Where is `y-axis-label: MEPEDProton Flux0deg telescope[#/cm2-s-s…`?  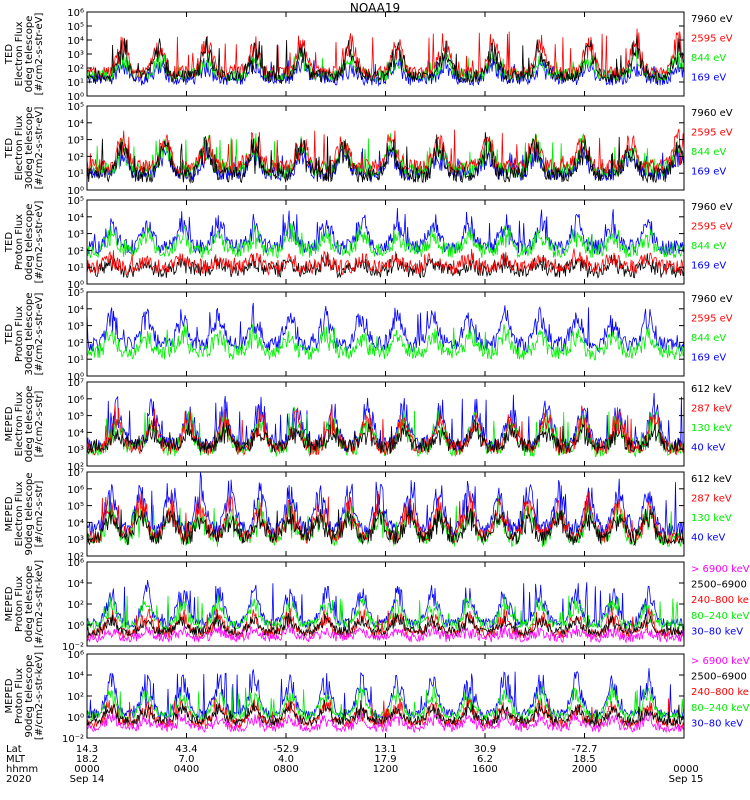
y-axis-label: MEPEDProton Flux0deg telescope[#/cm2-s-s… is located at coordinates (24, 604).